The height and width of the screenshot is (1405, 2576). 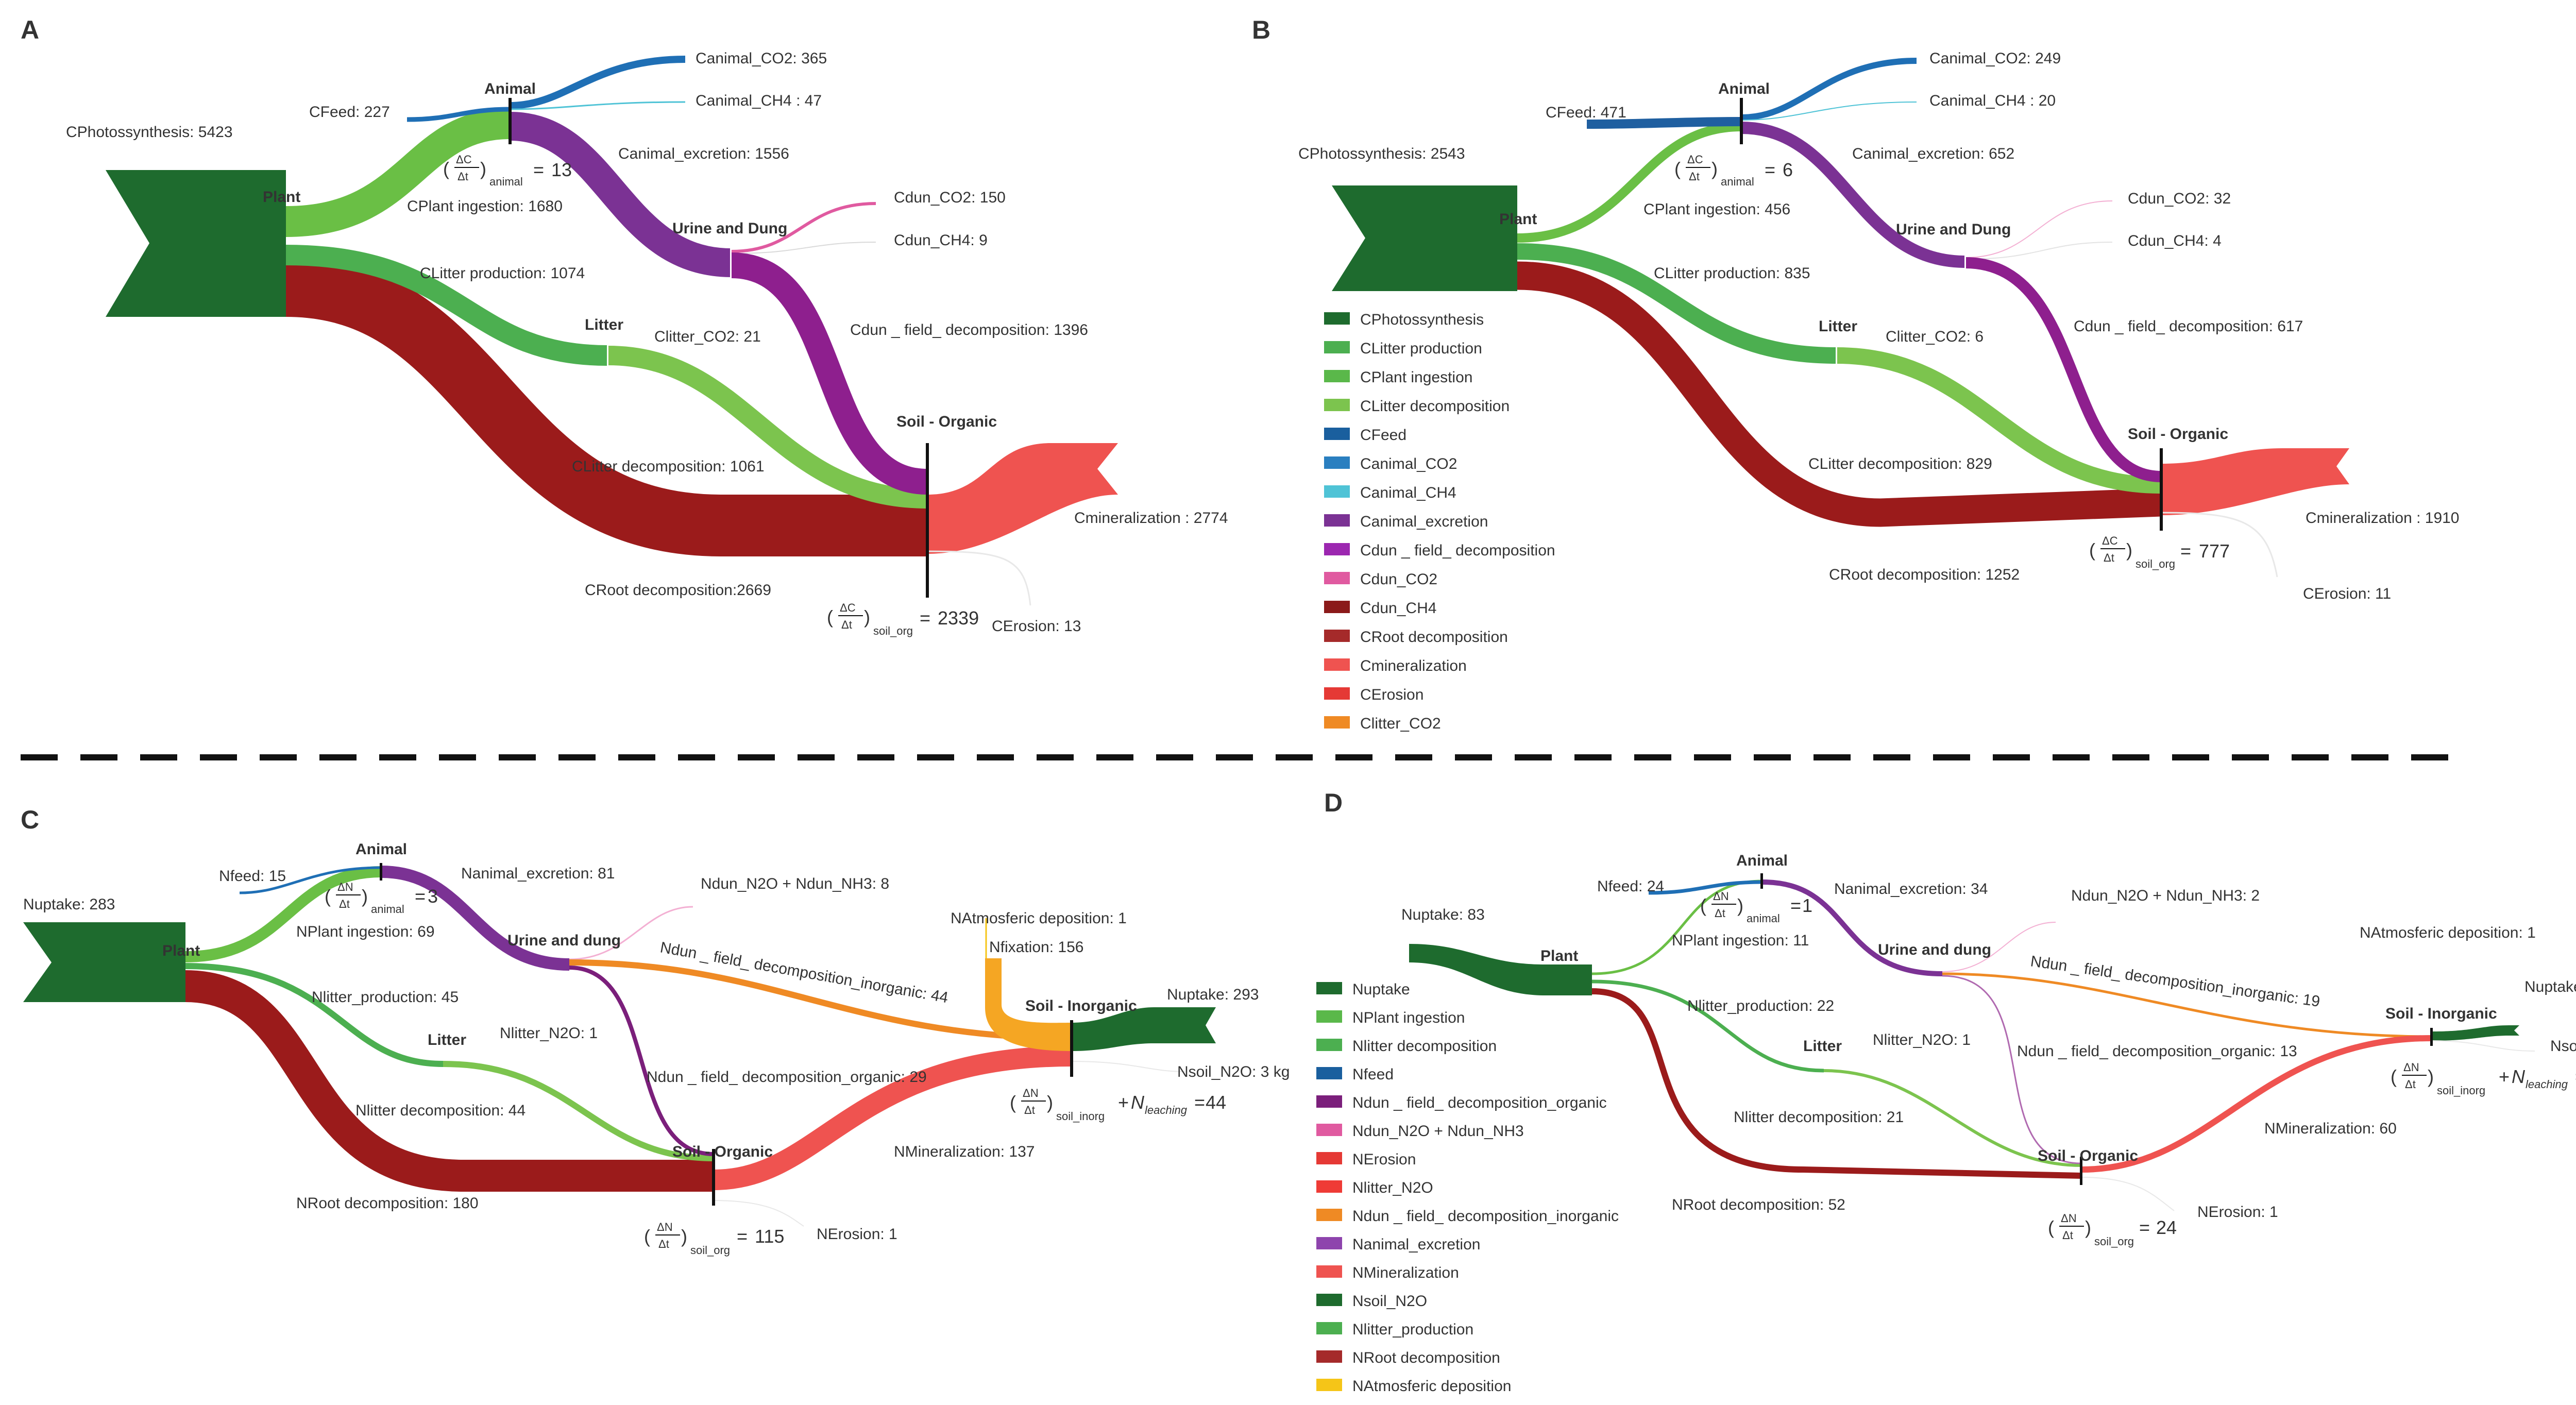 I want to click on legend-b-label: Cdun_CO2, so click(x=1398, y=579).